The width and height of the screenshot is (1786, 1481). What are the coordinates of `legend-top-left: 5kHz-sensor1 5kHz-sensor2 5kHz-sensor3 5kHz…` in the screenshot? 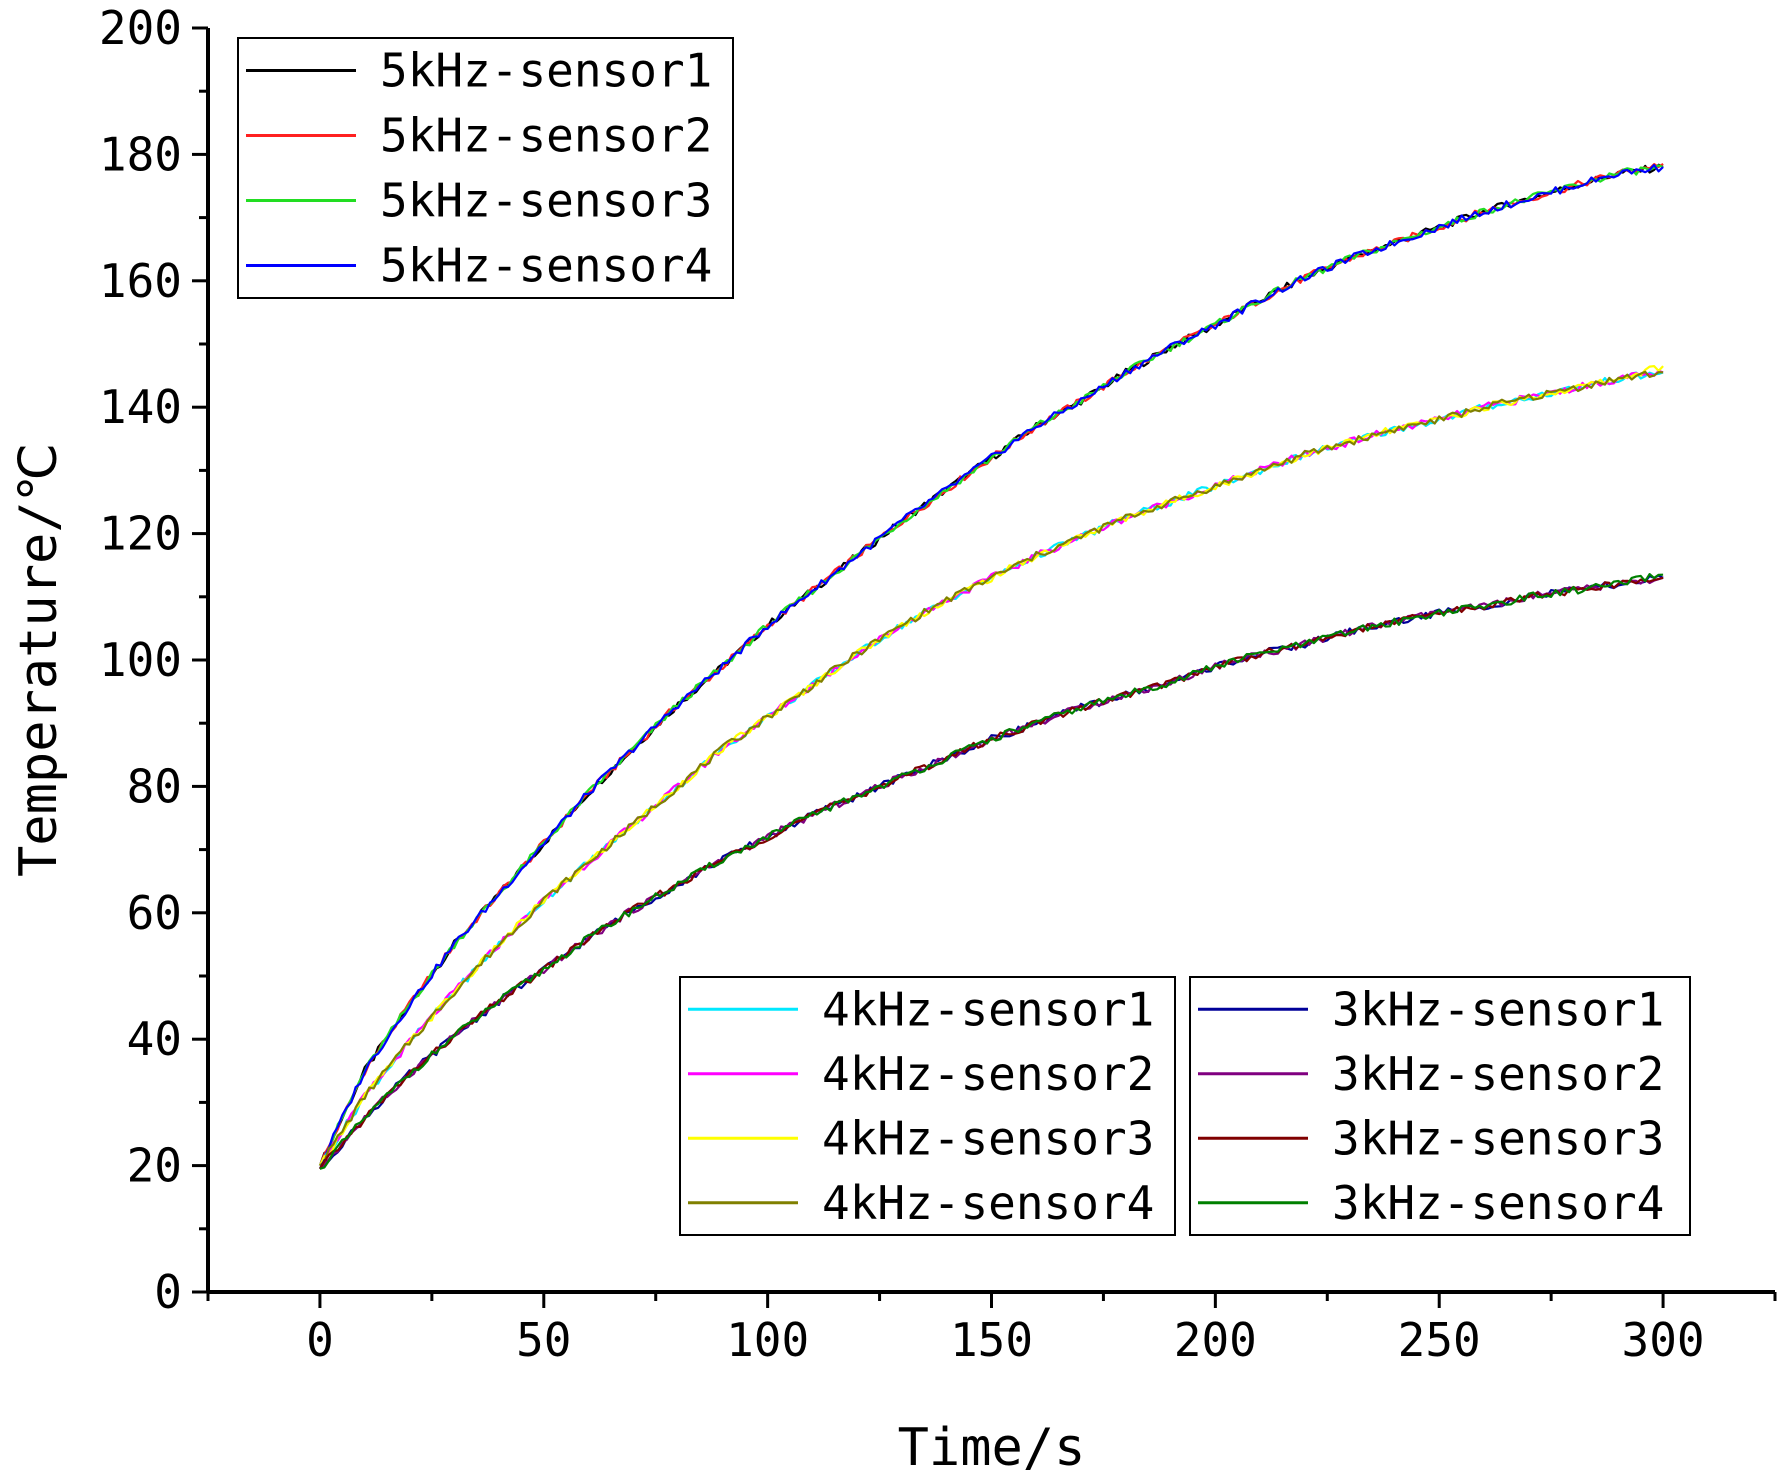 It's located at (485, 168).